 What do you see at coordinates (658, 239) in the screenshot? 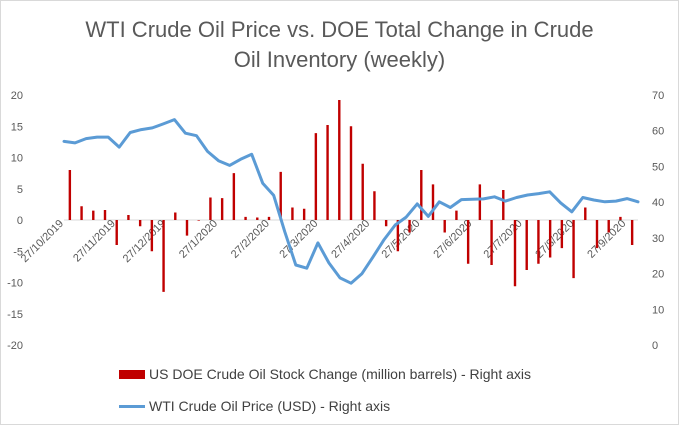
I see `right-axis-tick-label: 30` at bounding box center [658, 239].